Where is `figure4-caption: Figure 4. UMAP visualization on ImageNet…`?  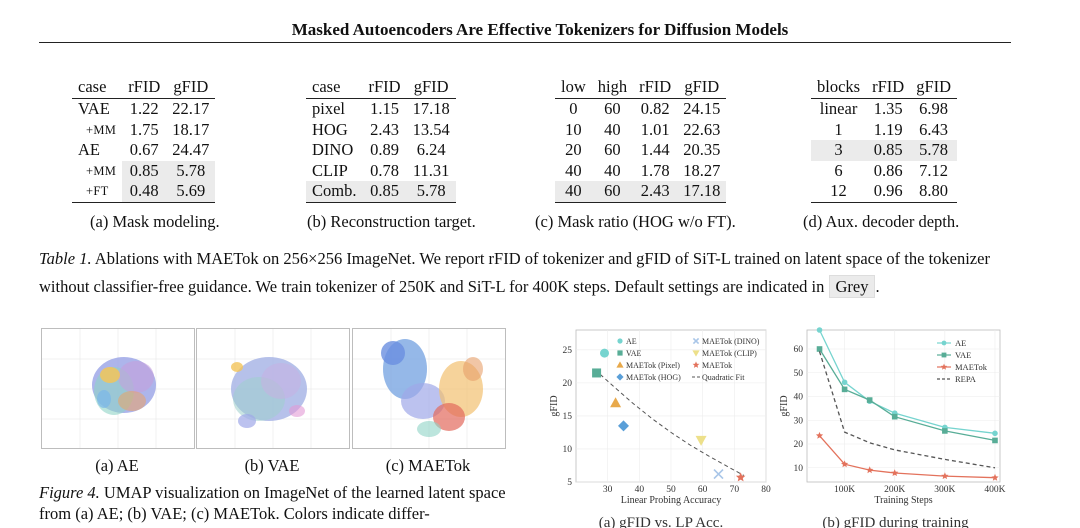
figure4-caption: Figure 4. UMAP visualization on ImageNet… is located at coordinates (289, 503).